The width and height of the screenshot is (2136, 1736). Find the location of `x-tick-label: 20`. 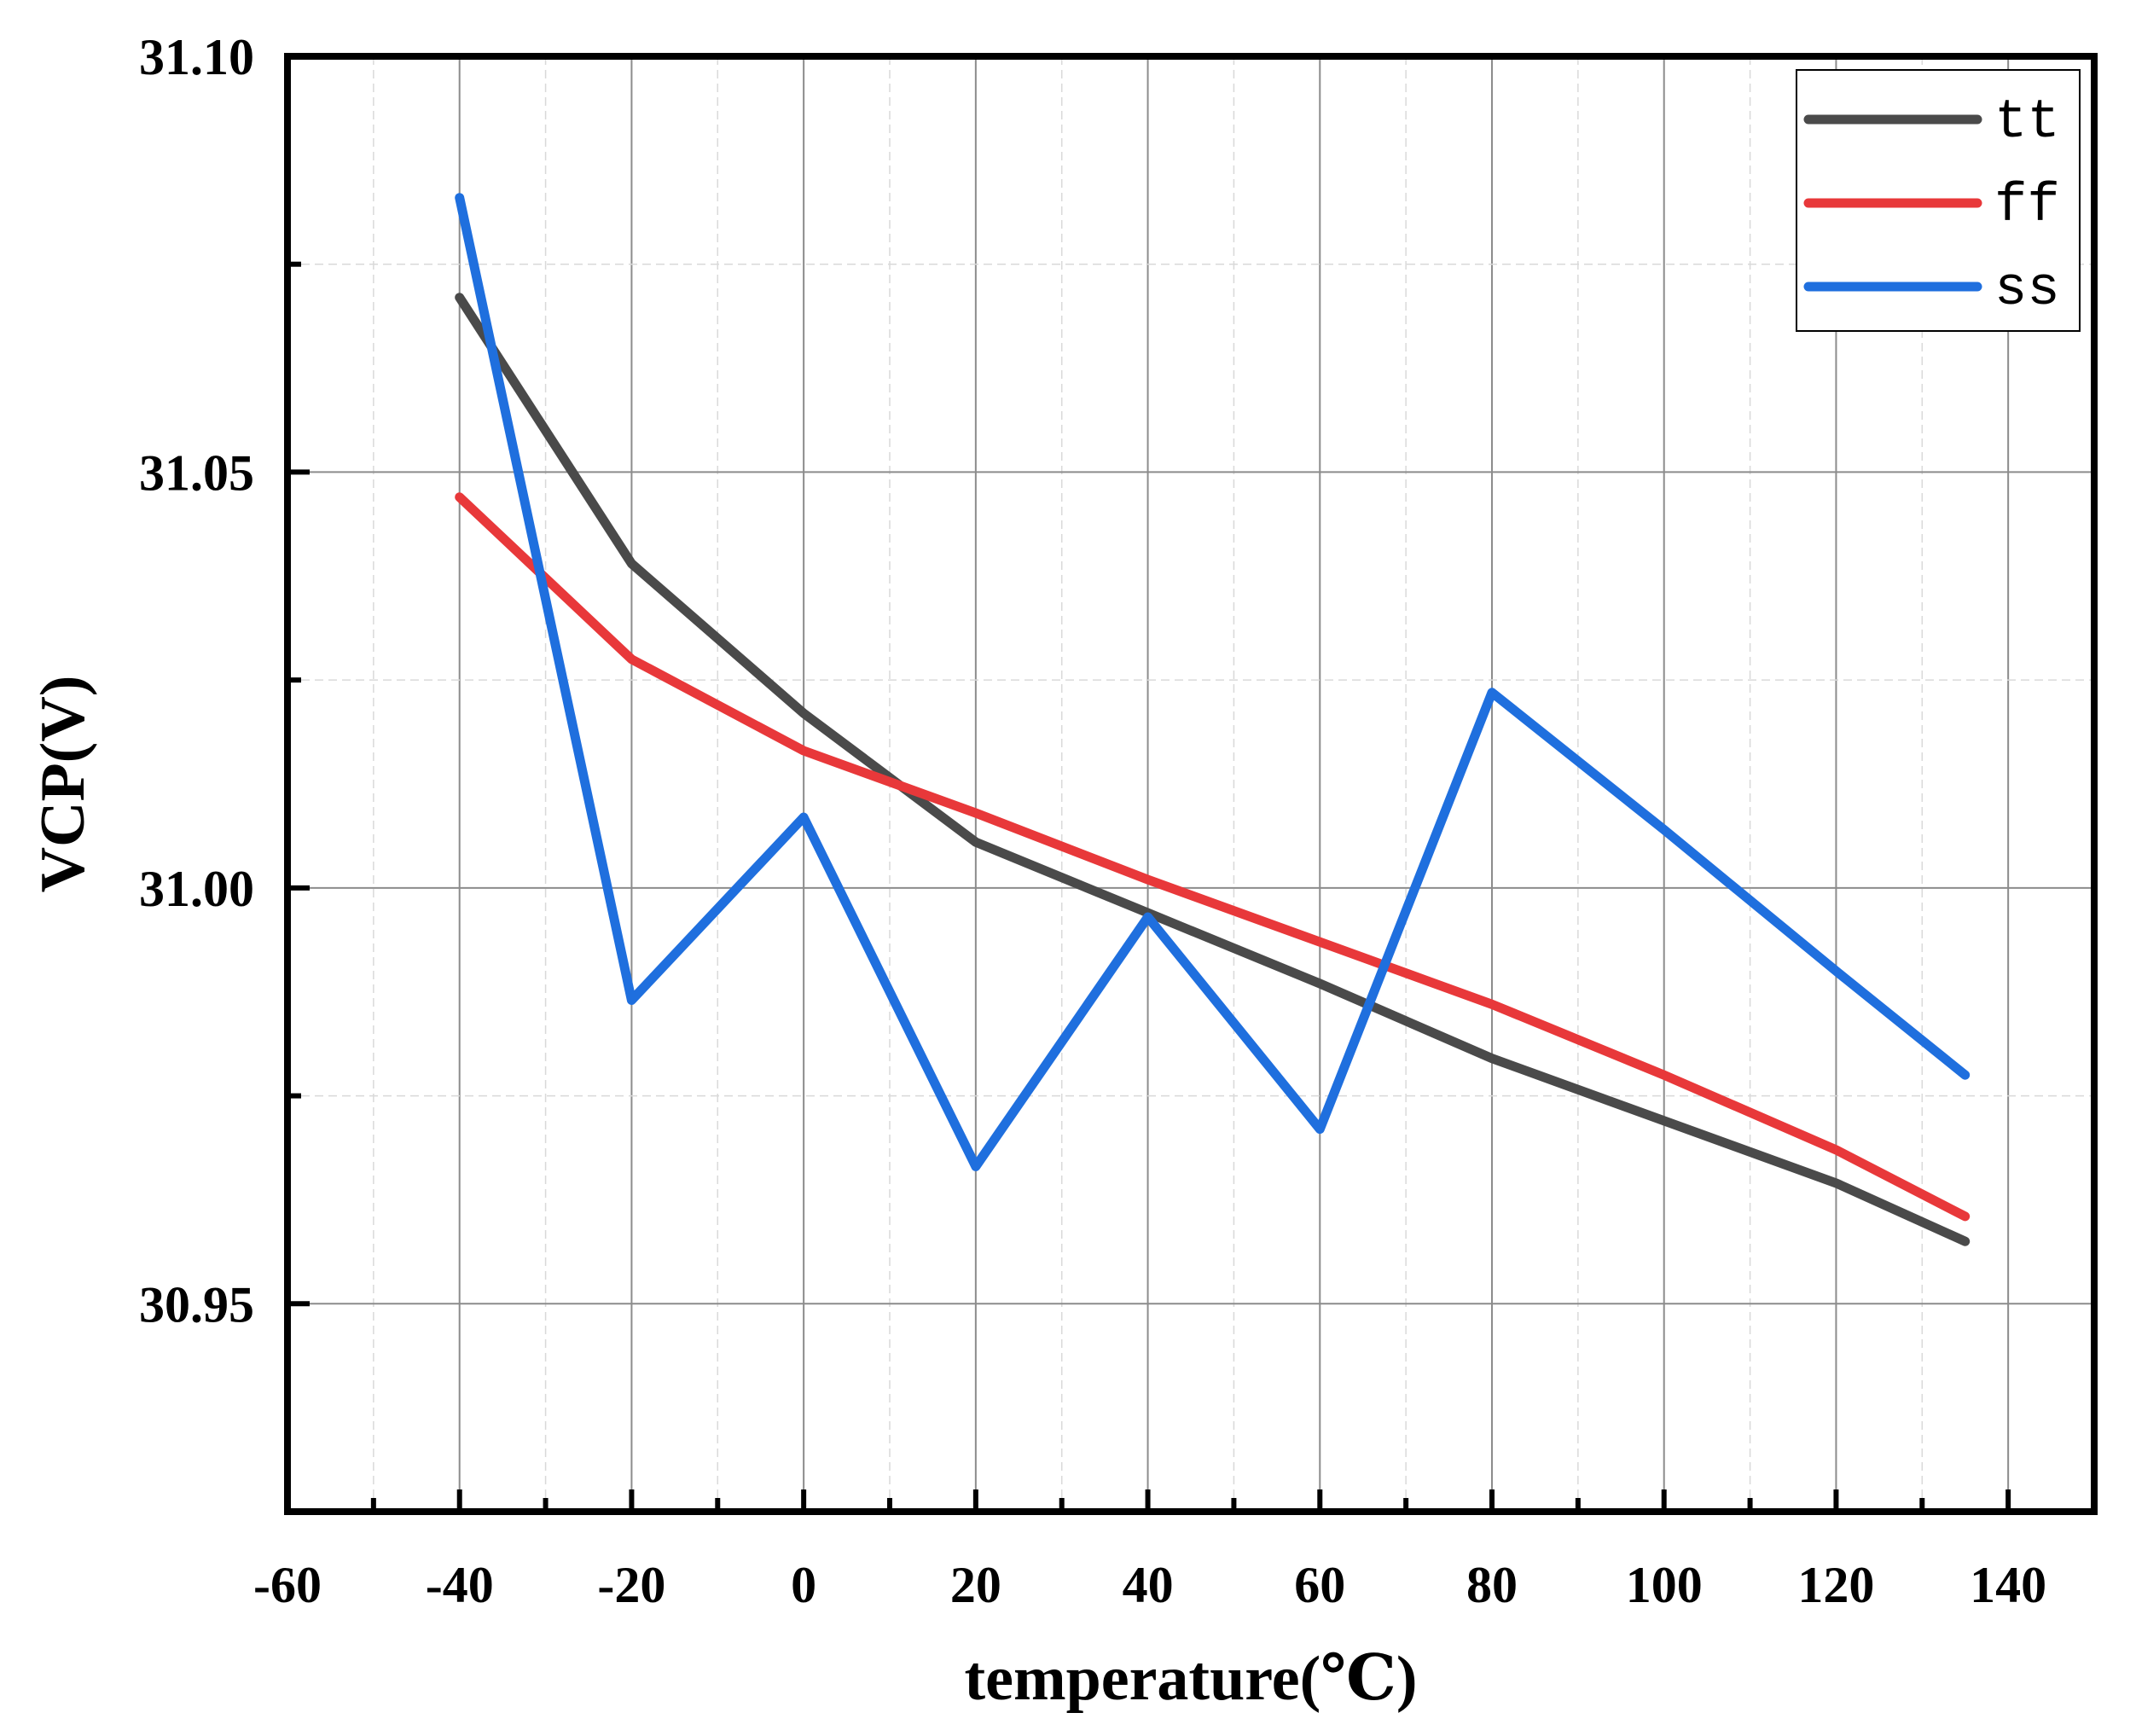

x-tick-label: 20 is located at coordinates (975, 1585).